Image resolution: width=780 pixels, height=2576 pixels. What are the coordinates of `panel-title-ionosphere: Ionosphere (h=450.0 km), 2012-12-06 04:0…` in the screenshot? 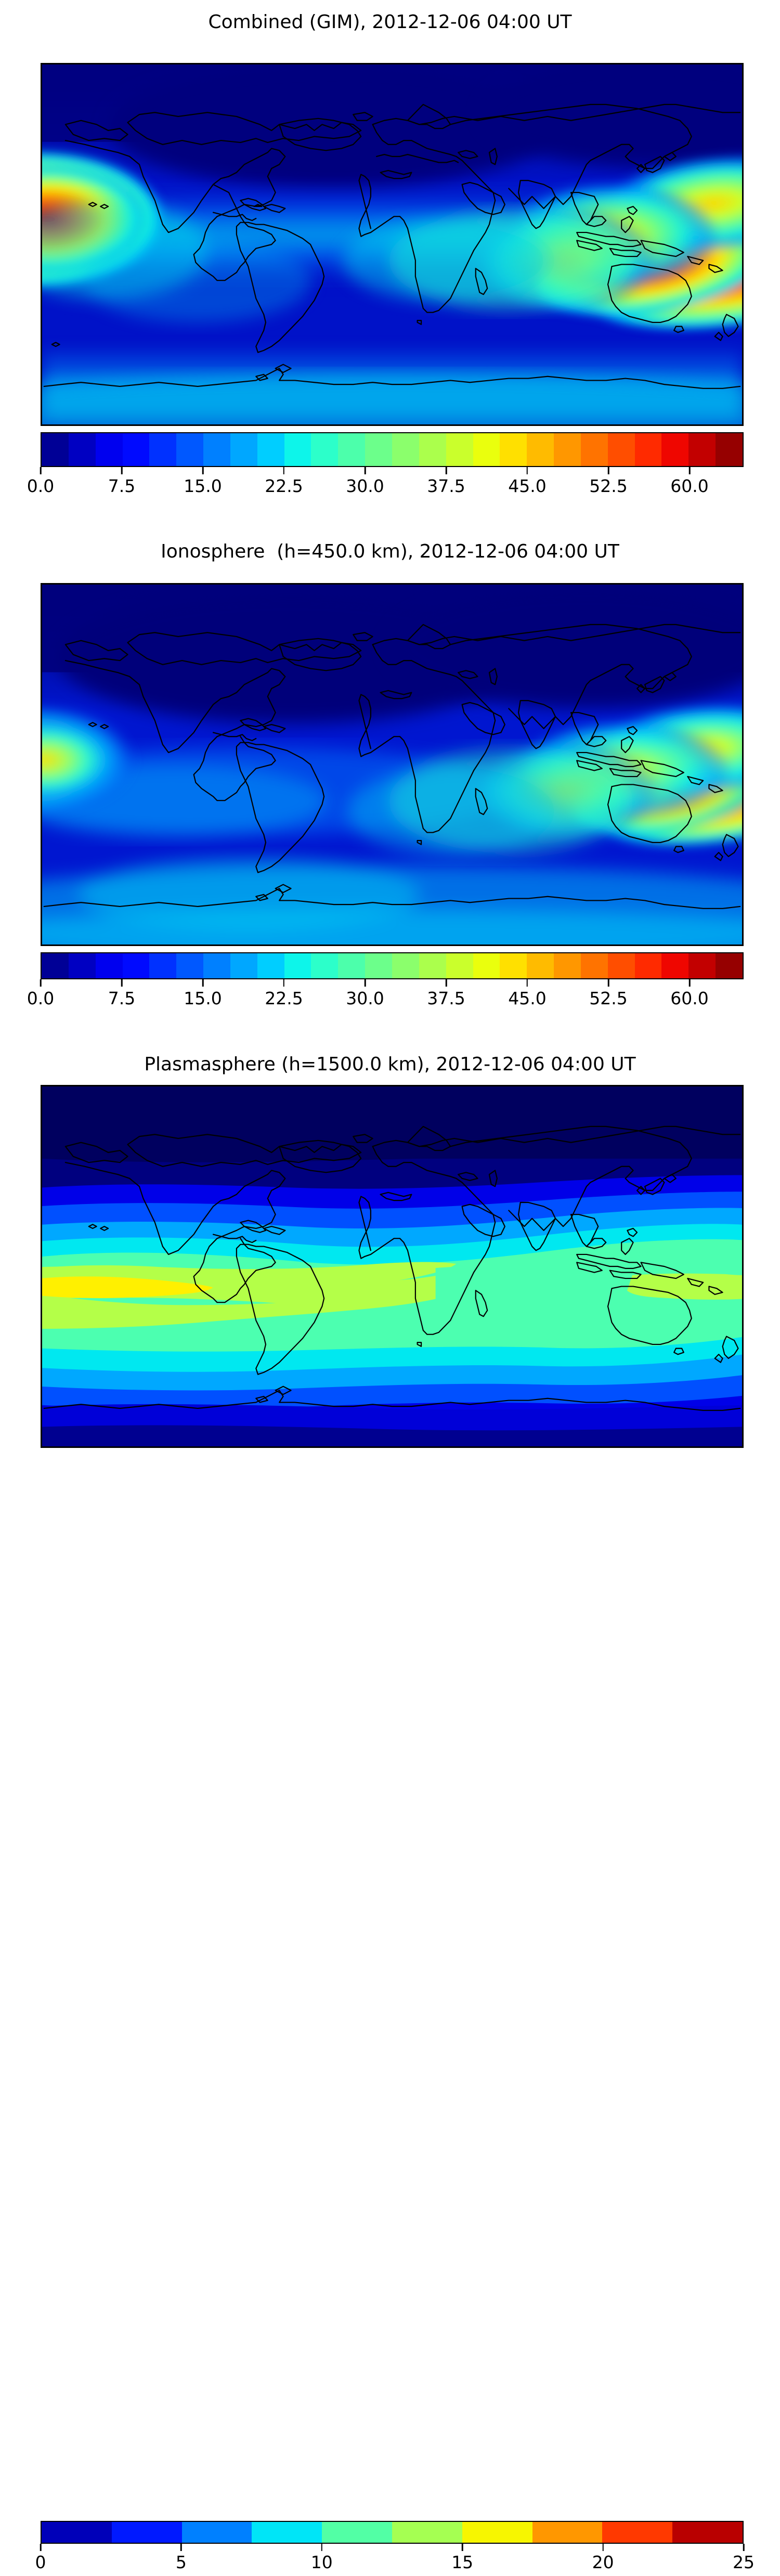 It's located at (390, 552).